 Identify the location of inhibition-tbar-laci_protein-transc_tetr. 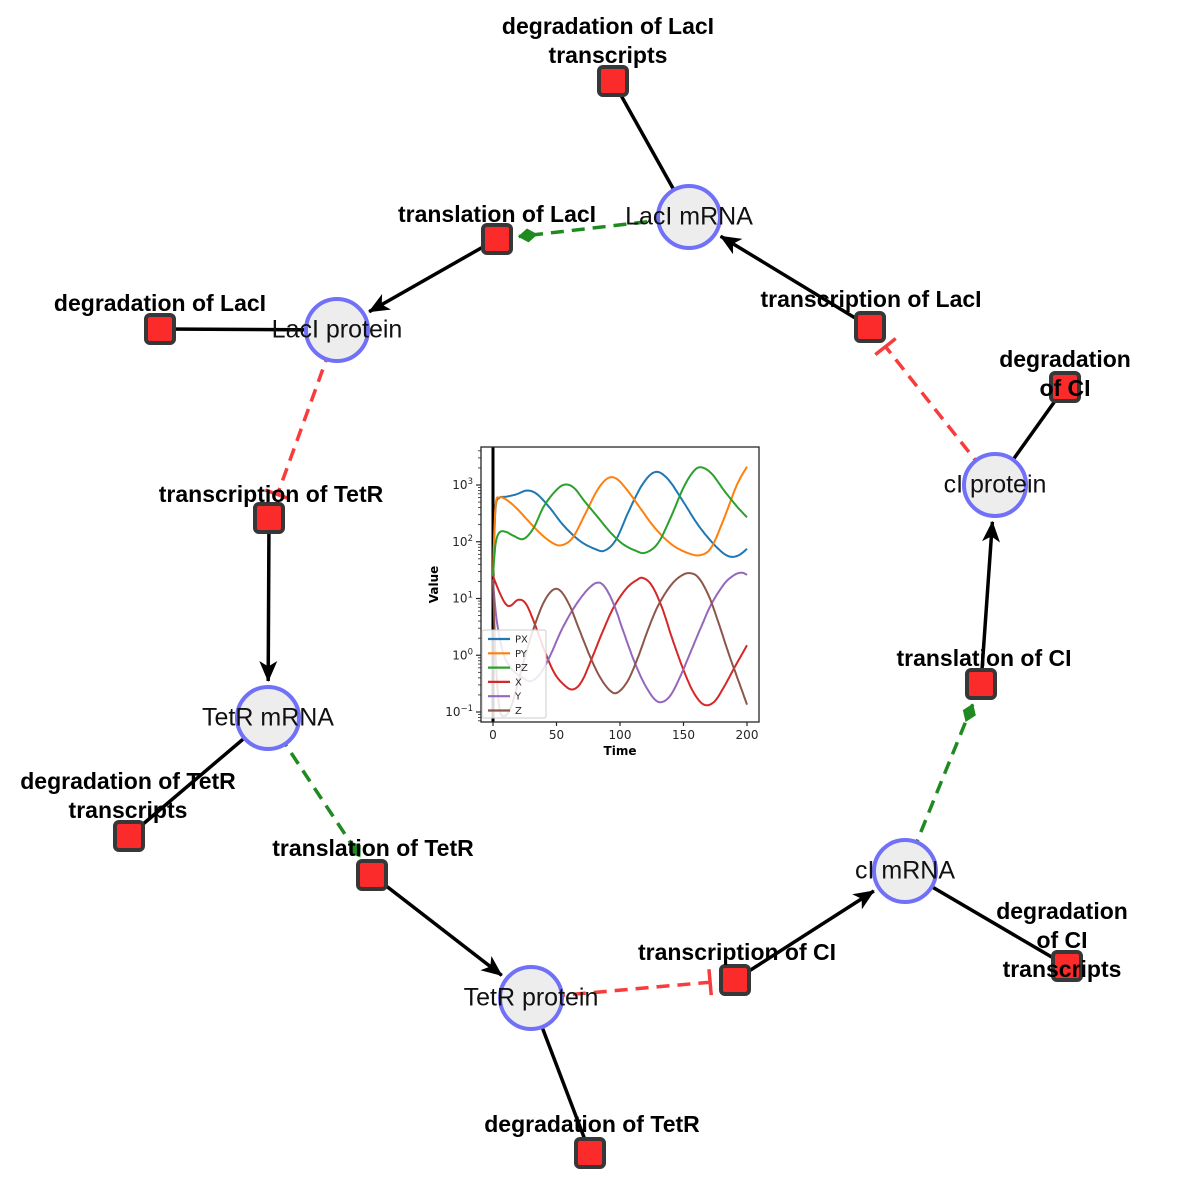
(277, 494).